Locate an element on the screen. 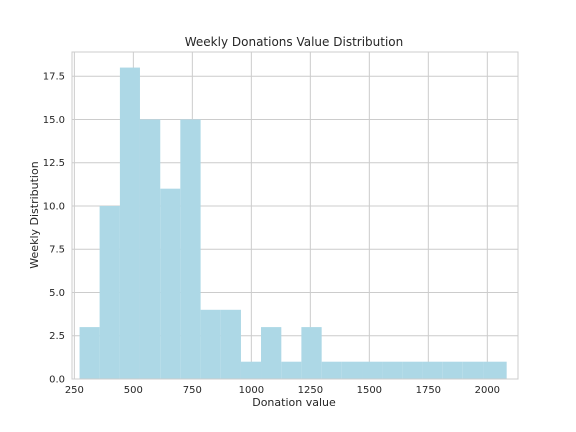 This screenshot has height=432, width=576. x-tick-label: 1500 is located at coordinates (369, 390).